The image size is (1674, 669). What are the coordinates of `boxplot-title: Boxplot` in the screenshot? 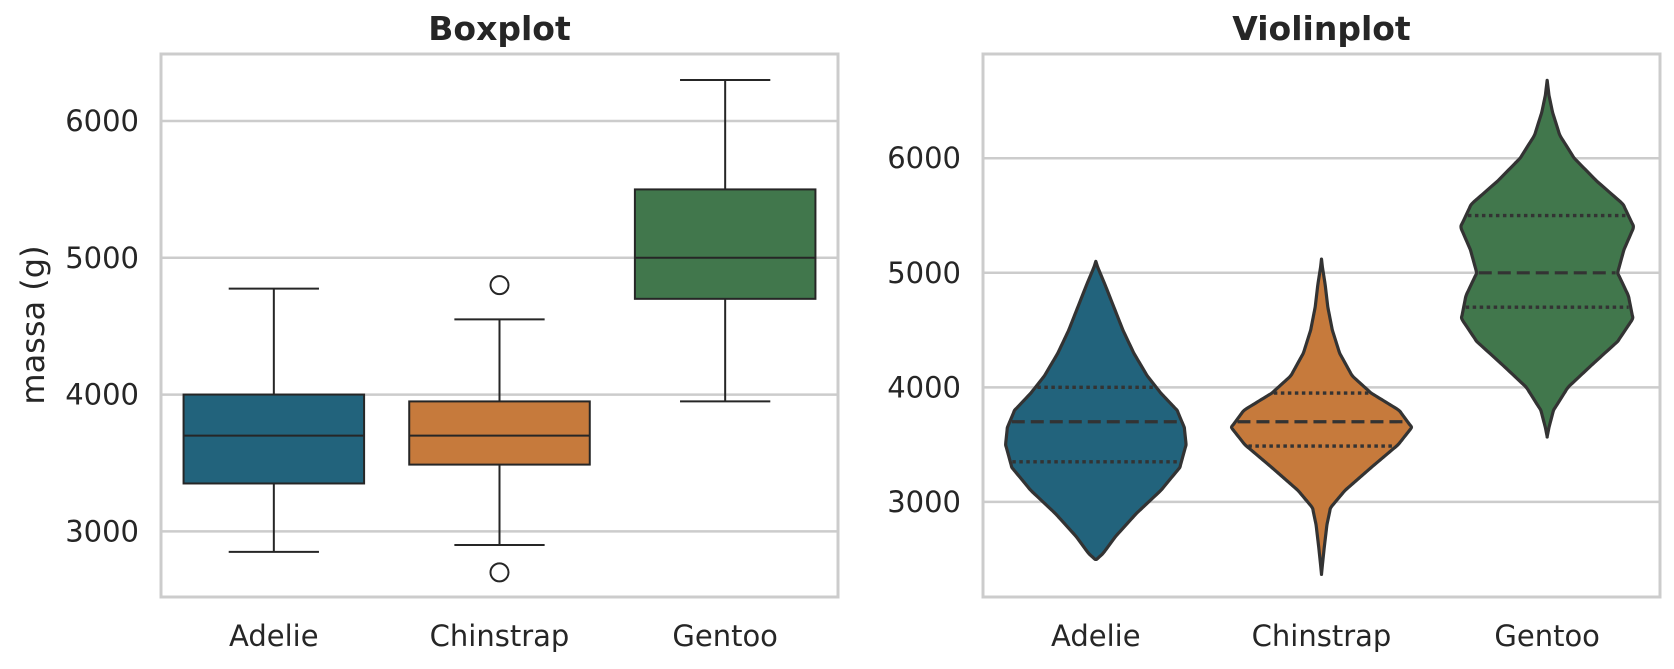 It's located at (499, 28).